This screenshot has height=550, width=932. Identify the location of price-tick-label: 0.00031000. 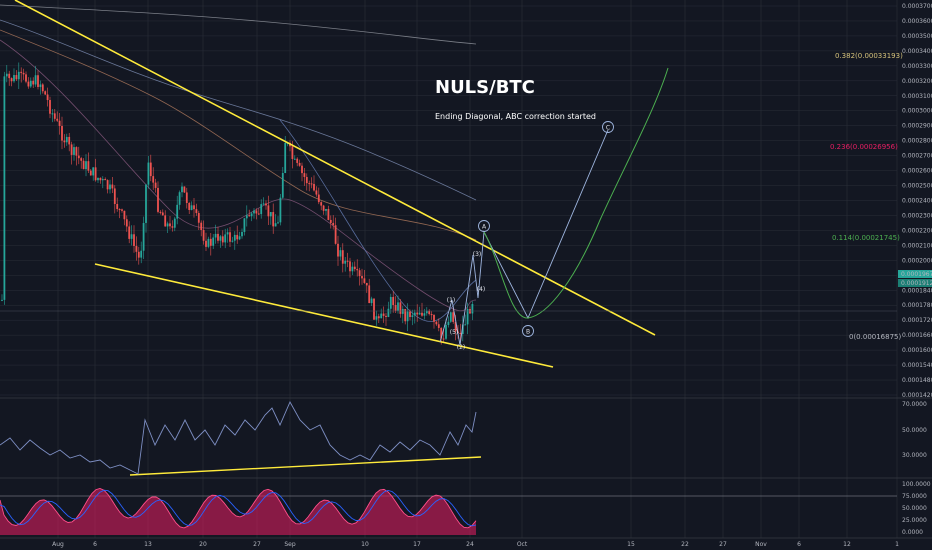
(917, 96).